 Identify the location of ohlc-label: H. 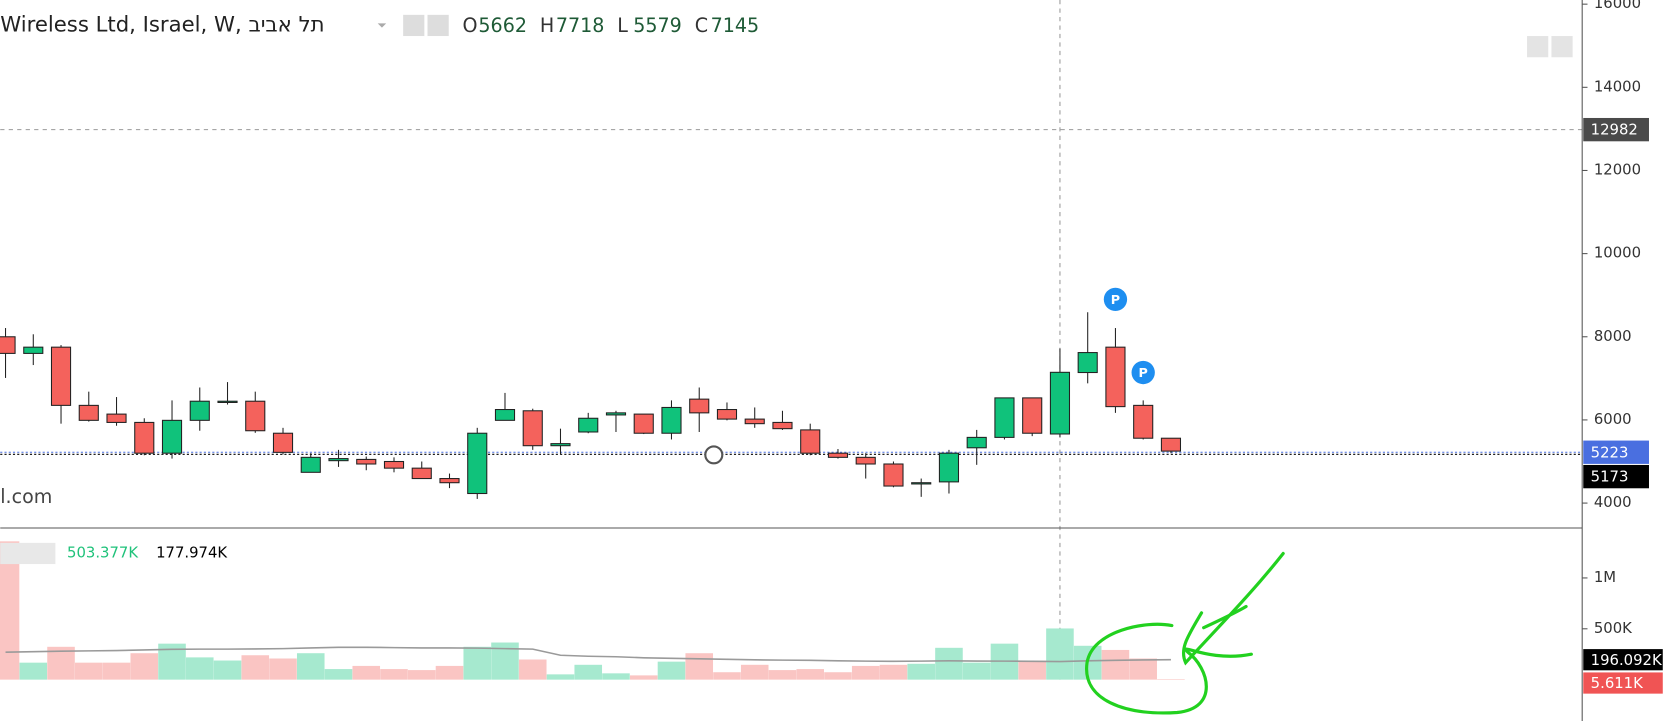
(547, 26).